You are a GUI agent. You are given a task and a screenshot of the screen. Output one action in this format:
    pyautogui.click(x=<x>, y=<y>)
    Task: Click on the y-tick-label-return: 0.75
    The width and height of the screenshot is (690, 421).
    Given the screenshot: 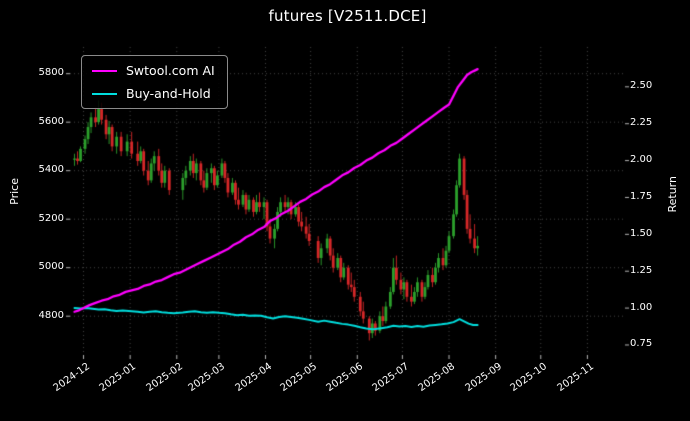 What is the action you would take?
    pyautogui.click(x=641, y=344)
    